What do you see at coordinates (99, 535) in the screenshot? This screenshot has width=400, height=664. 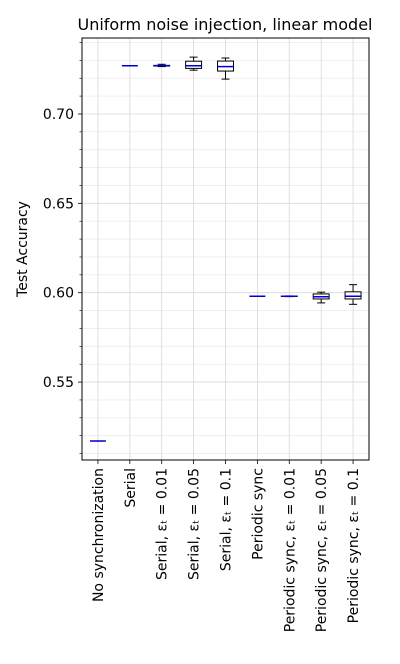 I see `x-tick-label: No synchronization` at bounding box center [99, 535].